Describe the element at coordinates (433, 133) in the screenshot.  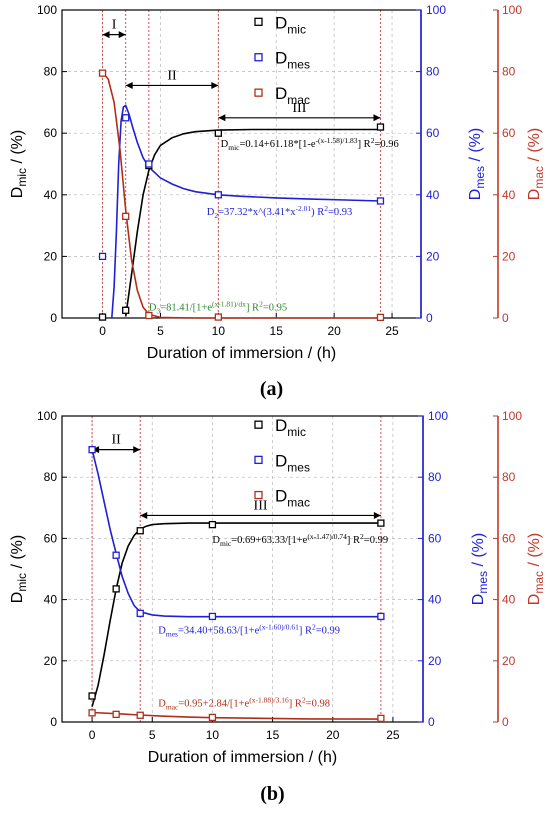
I see `y-tick-label-mes: 60` at that location.